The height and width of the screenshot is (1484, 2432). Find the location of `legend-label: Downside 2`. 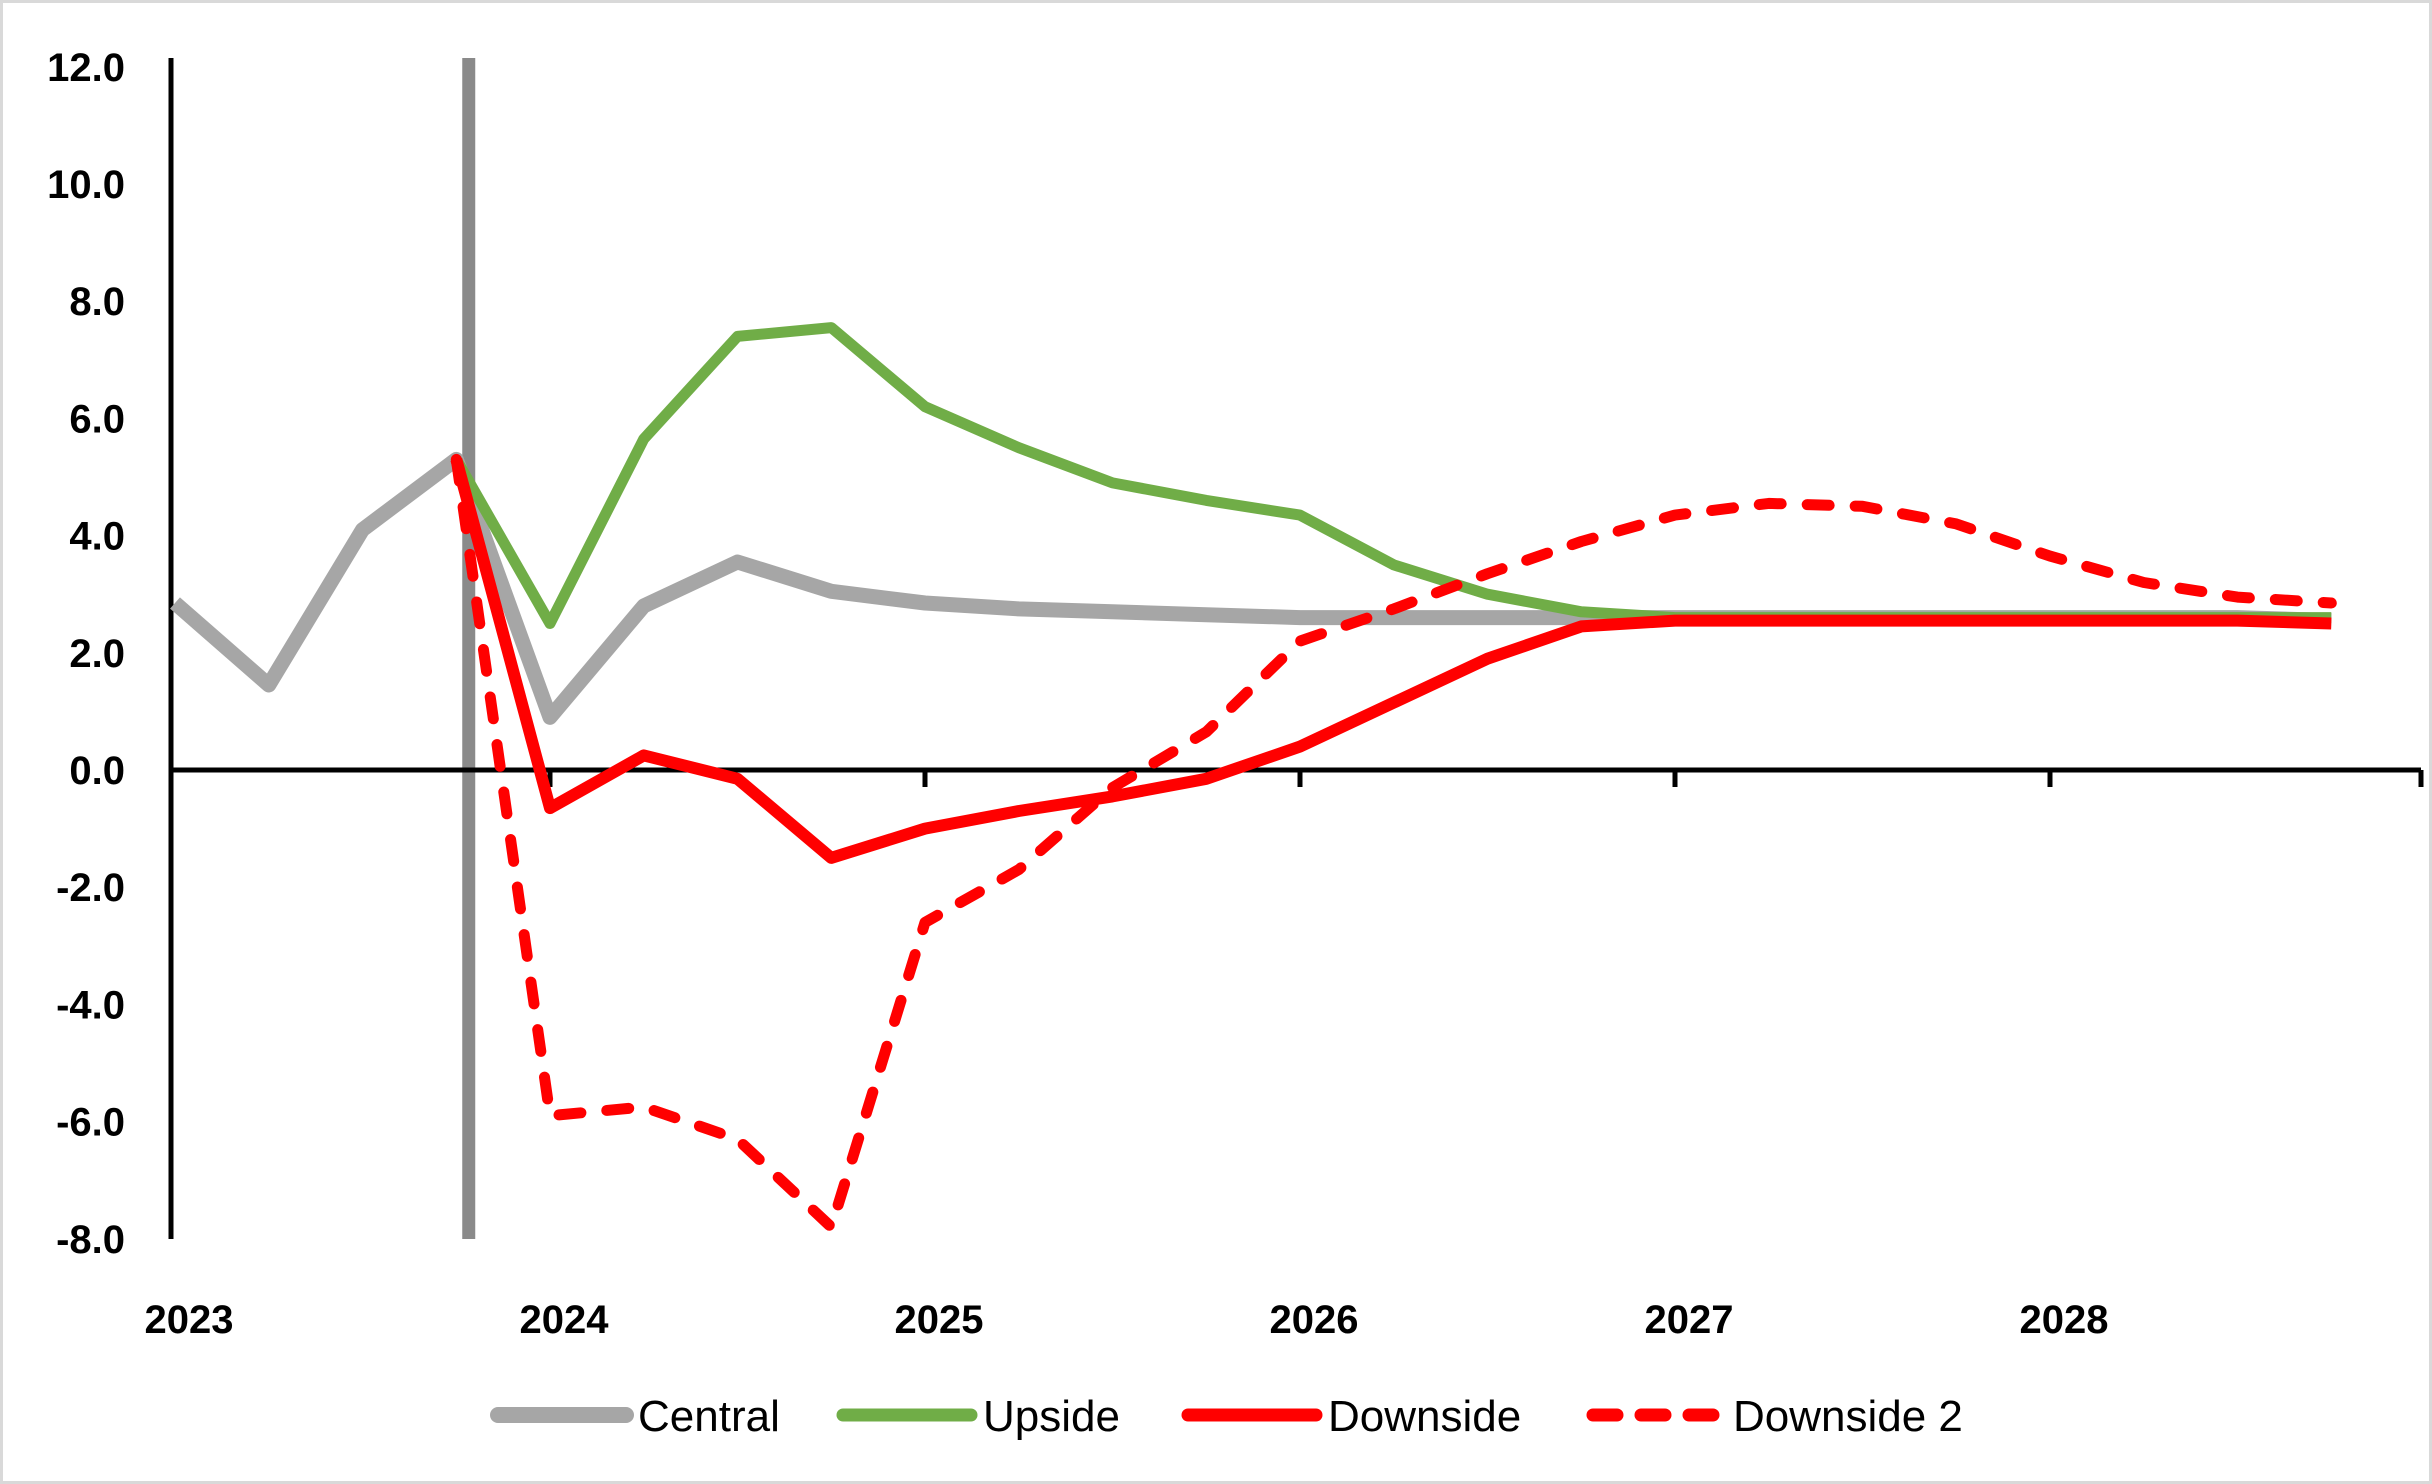

legend-label: Downside 2 is located at coordinates (1848, 1416).